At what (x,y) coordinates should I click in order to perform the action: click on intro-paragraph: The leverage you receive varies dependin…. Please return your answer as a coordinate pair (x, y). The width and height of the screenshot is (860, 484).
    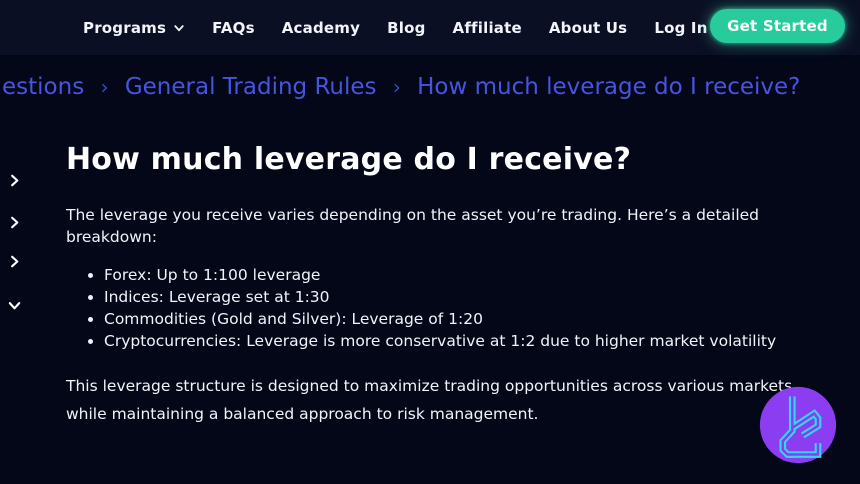
    Looking at the image, I should click on (413, 226).